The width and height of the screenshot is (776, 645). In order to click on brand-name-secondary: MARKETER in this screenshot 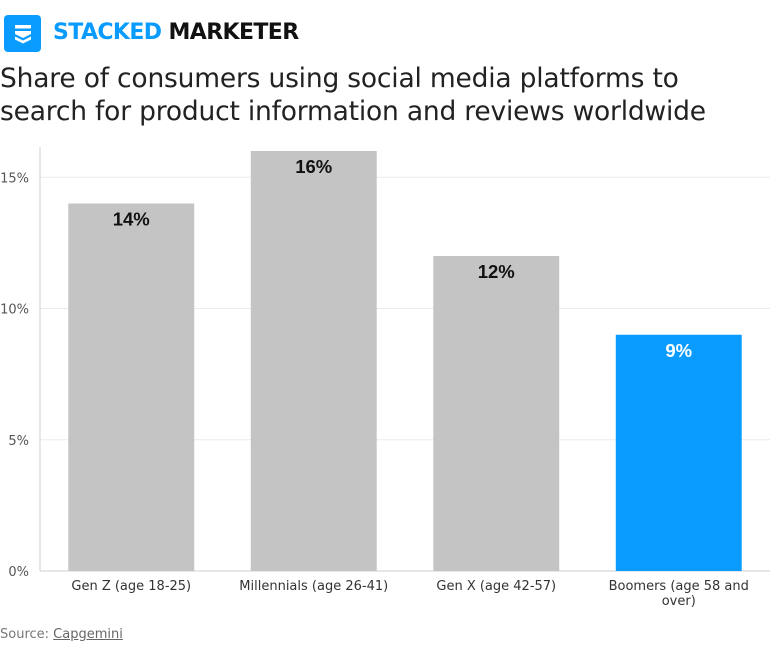, I will do `click(233, 32)`.